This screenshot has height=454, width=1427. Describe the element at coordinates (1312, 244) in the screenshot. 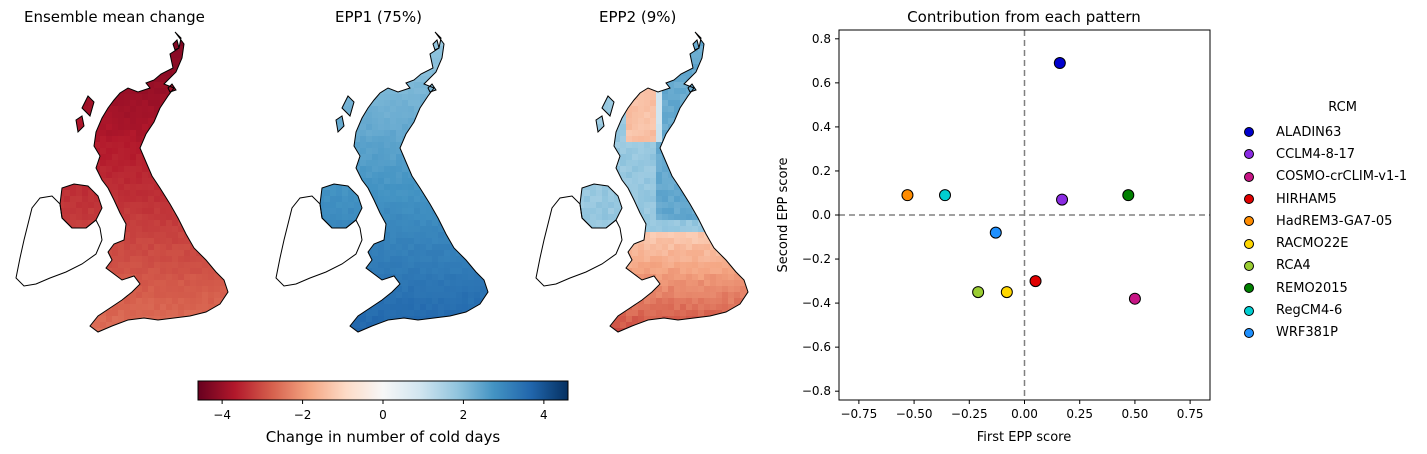

I see `legend-label: RACMO22E` at that location.